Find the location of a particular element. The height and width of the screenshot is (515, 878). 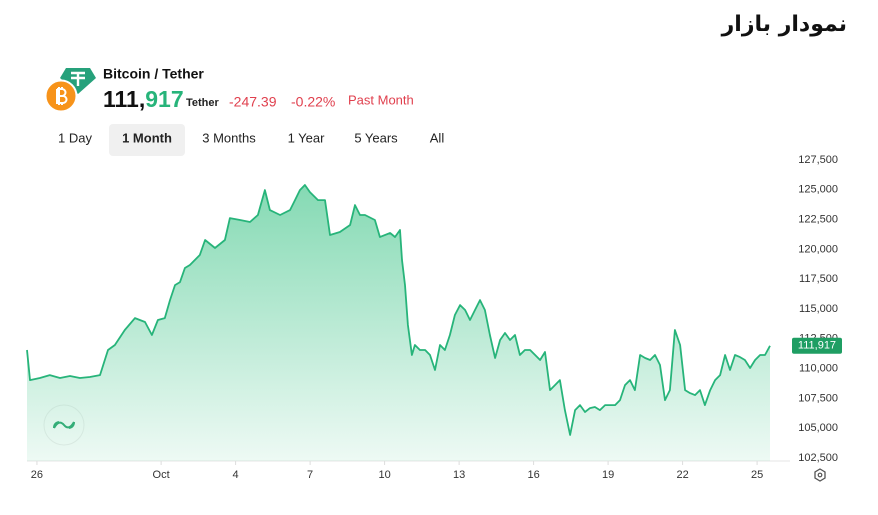

x-tick-label: Oct is located at coordinates (161, 475).